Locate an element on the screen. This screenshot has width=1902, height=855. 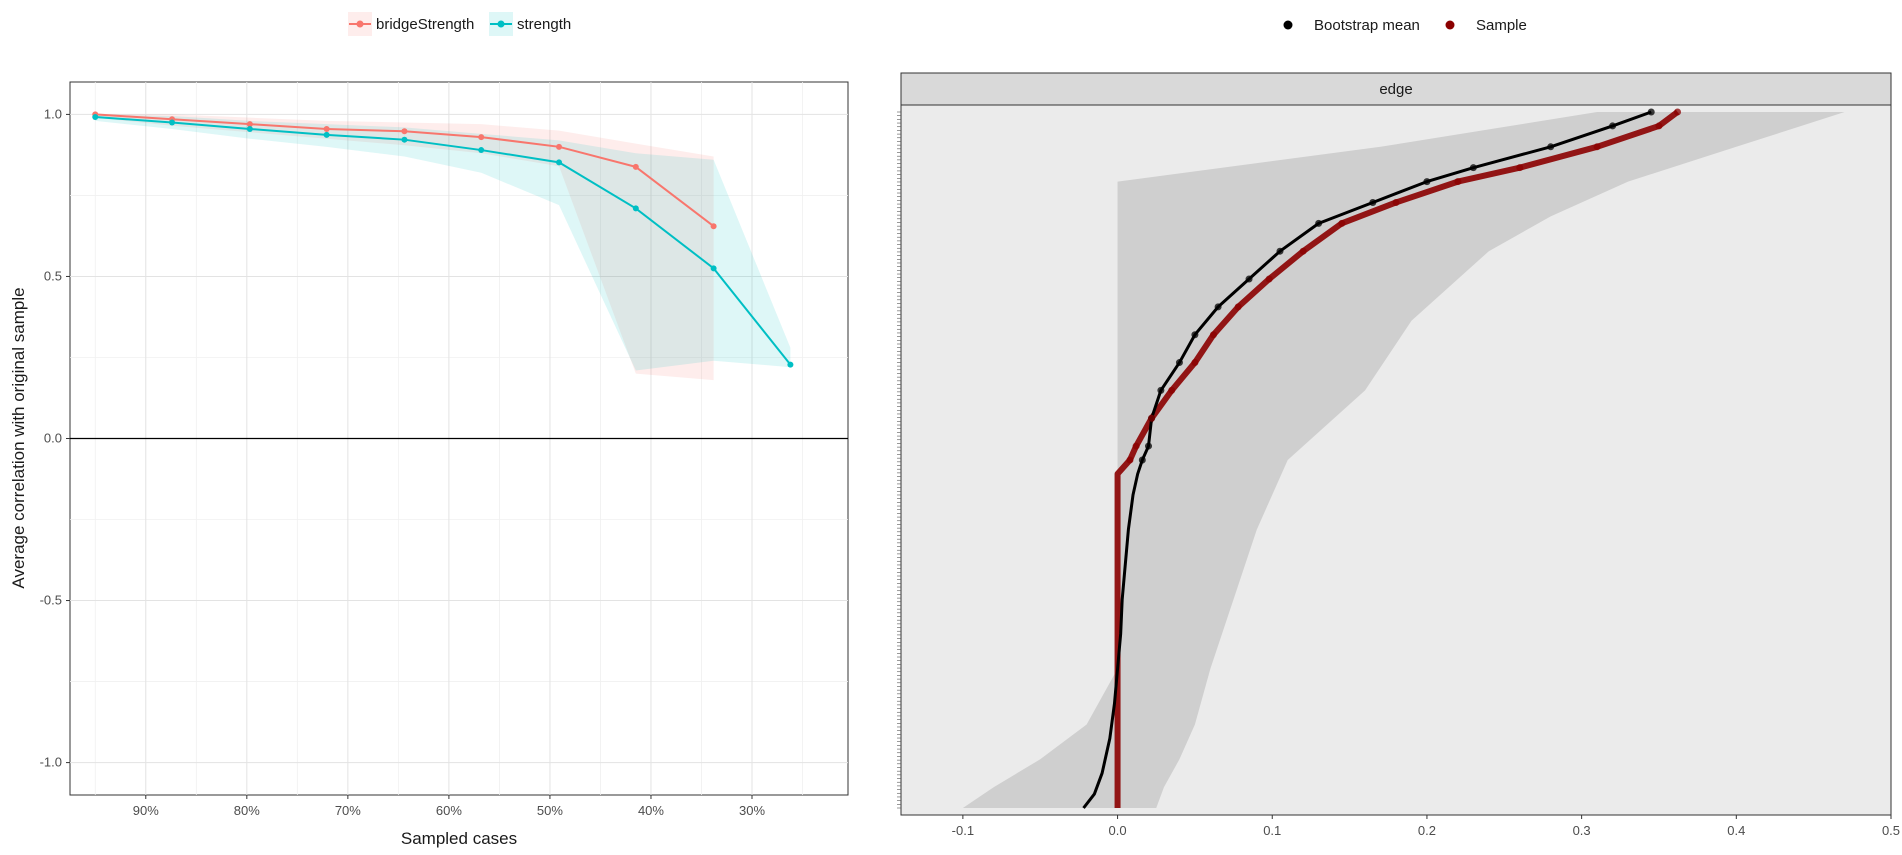
y-tick-label: 0.0 is located at coordinates (53, 438).